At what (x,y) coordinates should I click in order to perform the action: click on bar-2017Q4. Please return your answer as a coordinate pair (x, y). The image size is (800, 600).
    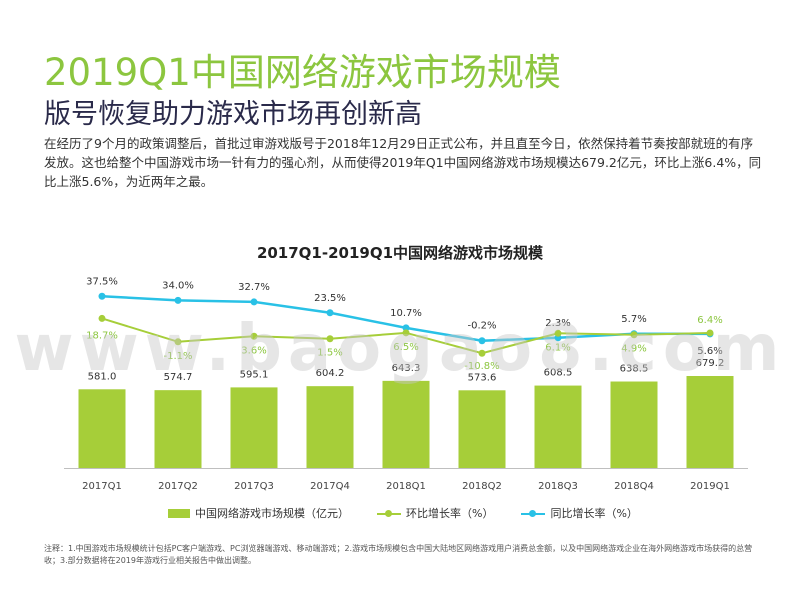
    Looking at the image, I should click on (330, 427).